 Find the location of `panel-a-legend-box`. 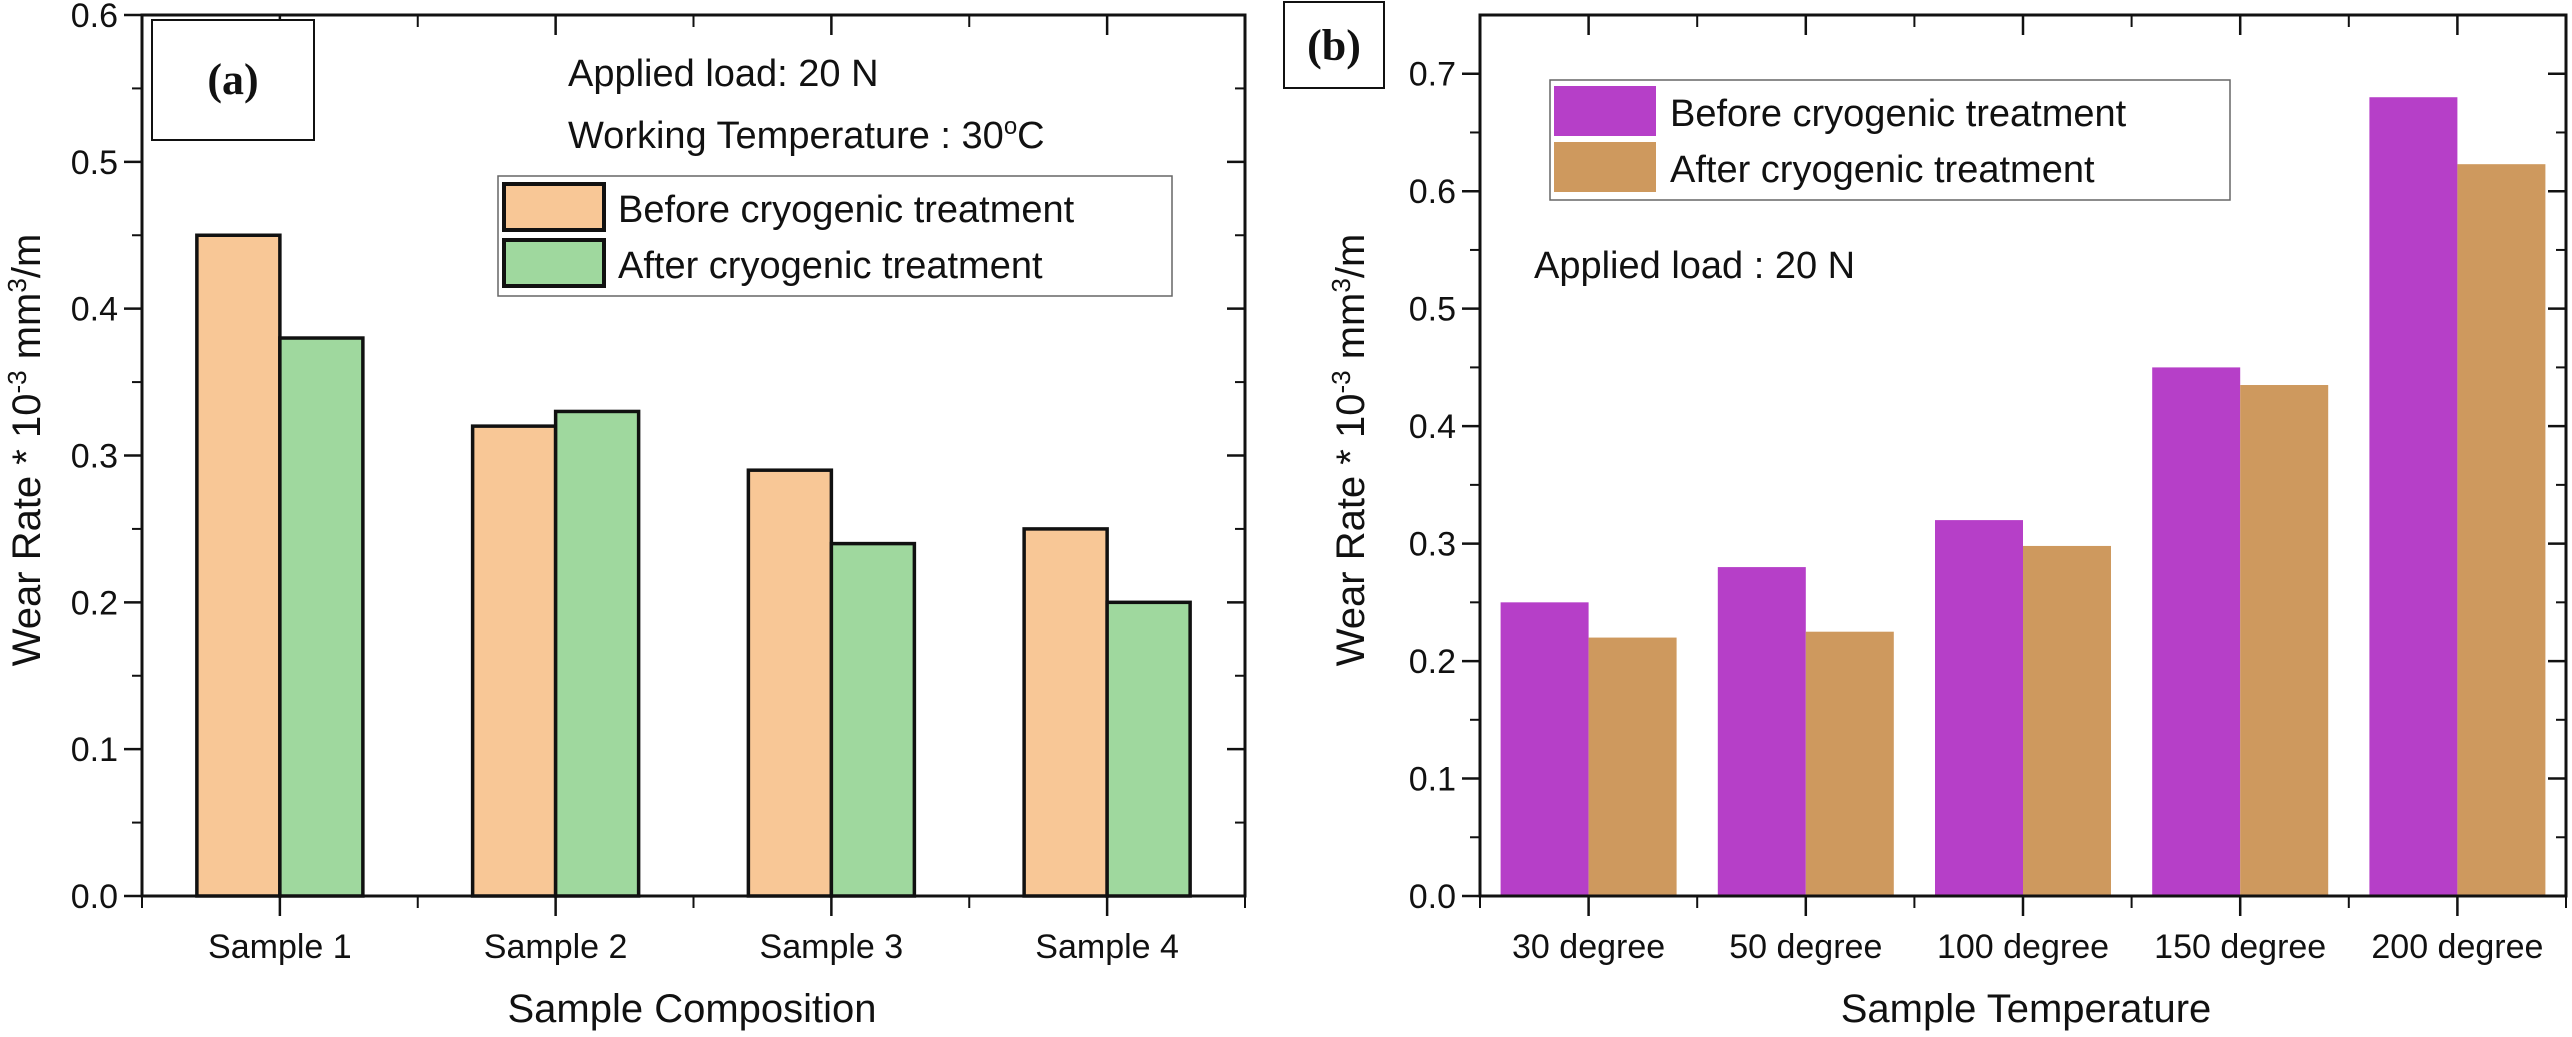

panel-a-legend-box is located at coordinates (835, 236).